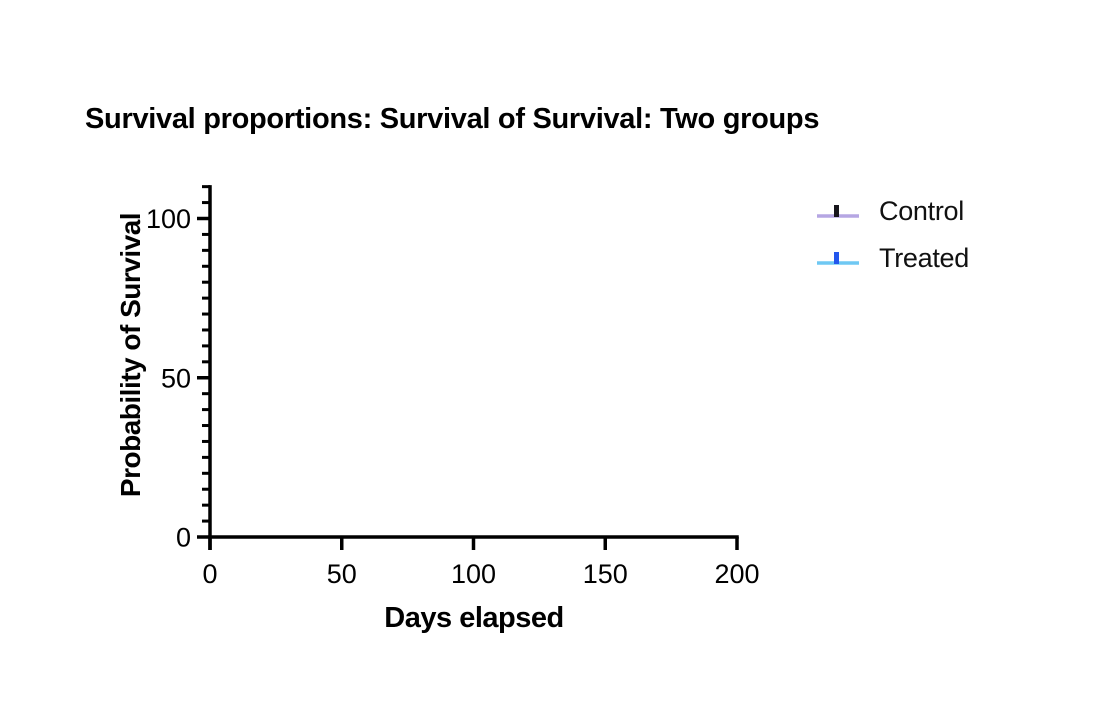  I want to click on x-tick-label: 150, so click(605, 574).